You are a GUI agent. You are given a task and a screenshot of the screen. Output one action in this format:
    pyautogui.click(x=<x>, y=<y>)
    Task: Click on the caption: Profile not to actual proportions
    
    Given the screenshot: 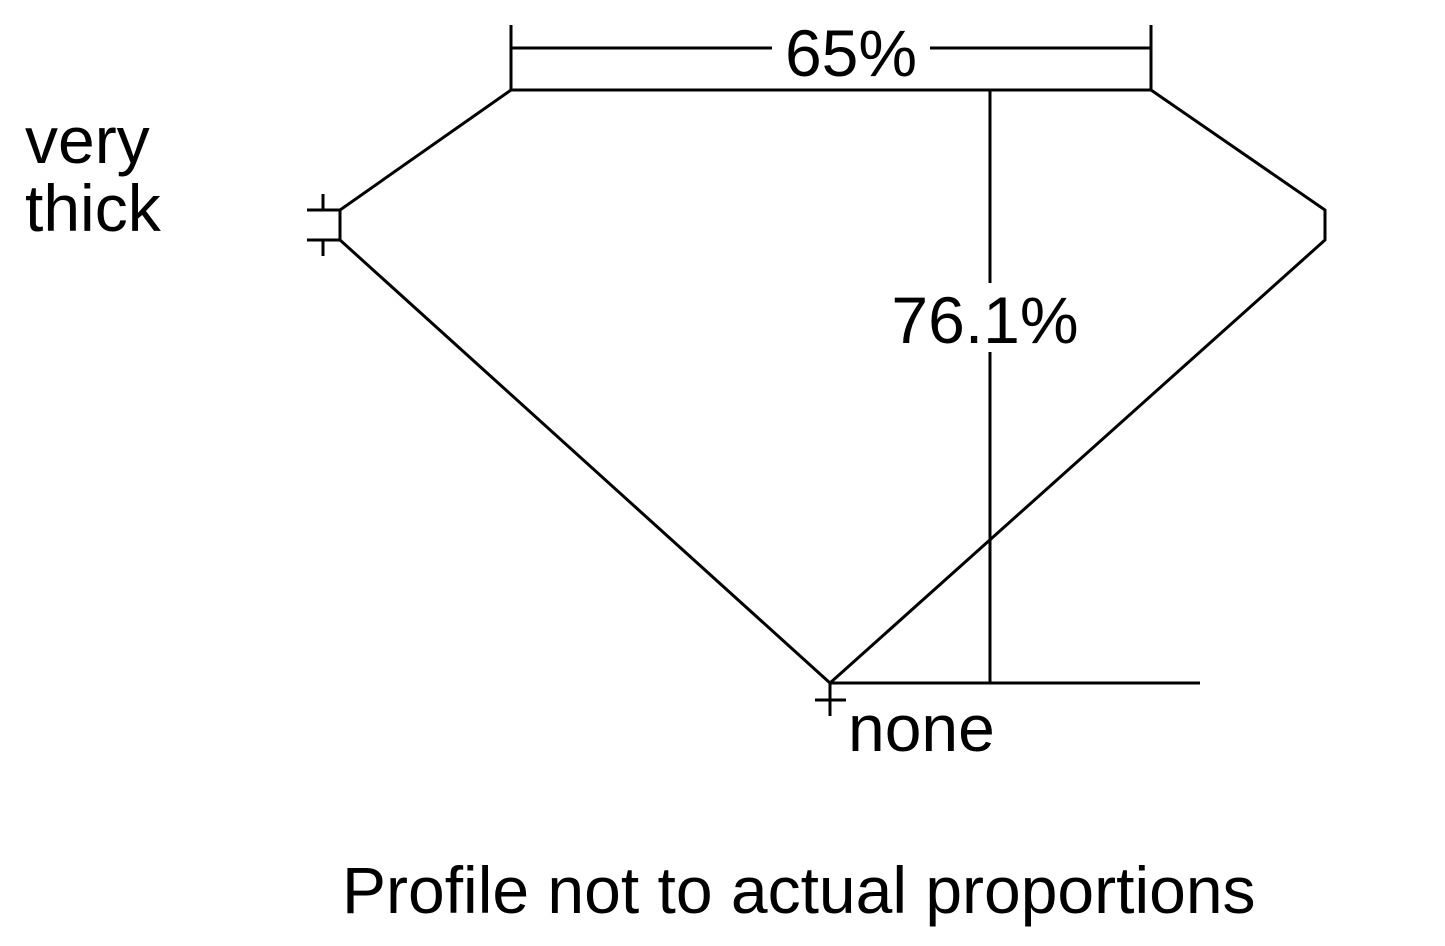 What is the action you would take?
    pyautogui.click(x=799, y=890)
    